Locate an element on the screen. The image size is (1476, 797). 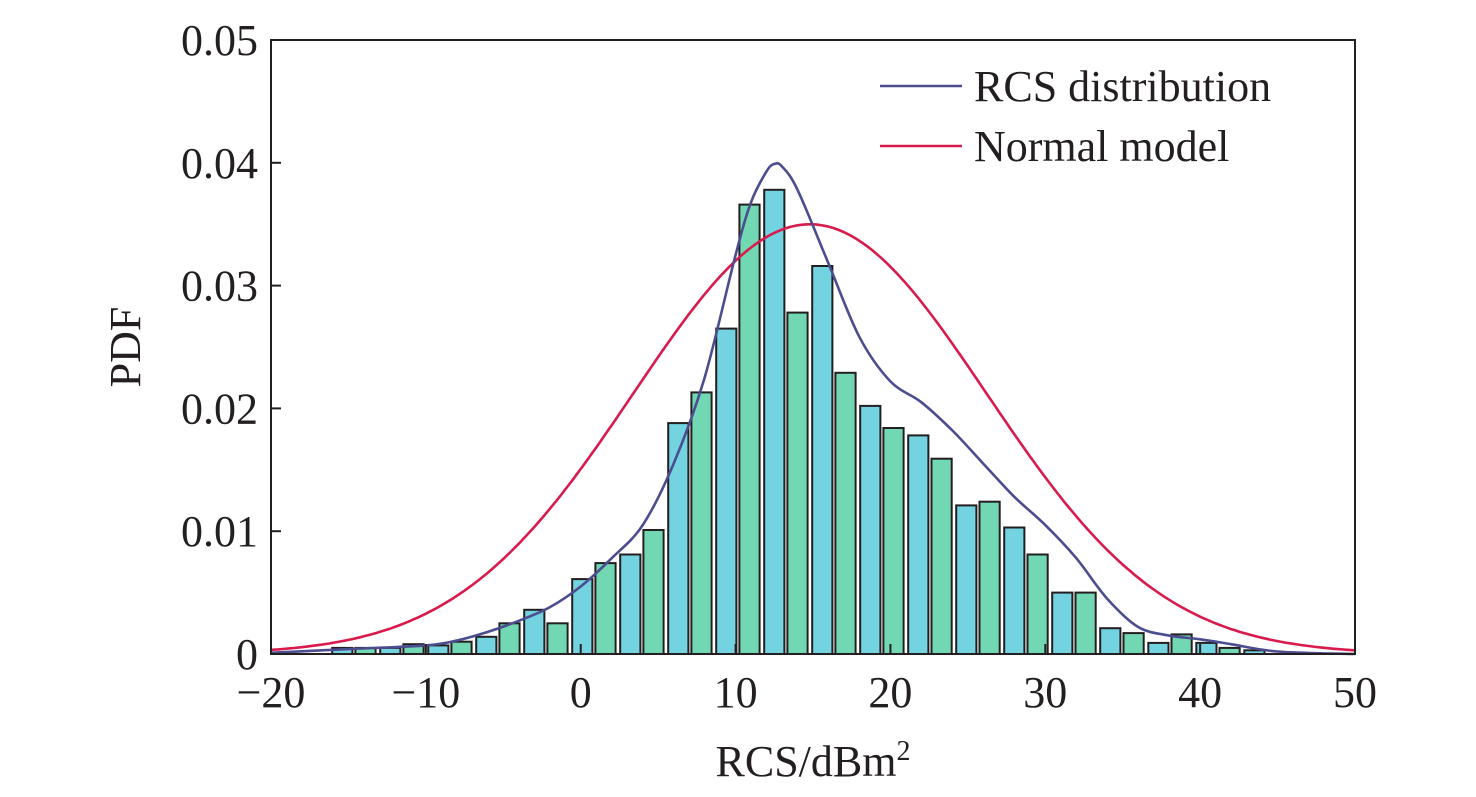
y-axis-title: PDF is located at coordinates (125, 347).